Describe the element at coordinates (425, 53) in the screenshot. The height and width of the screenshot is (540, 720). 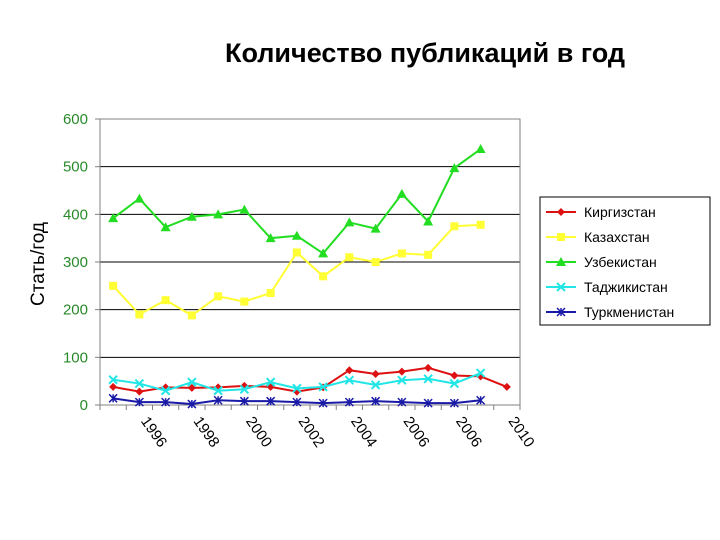
I see `chart-title: Количество публикаций в год` at that location.